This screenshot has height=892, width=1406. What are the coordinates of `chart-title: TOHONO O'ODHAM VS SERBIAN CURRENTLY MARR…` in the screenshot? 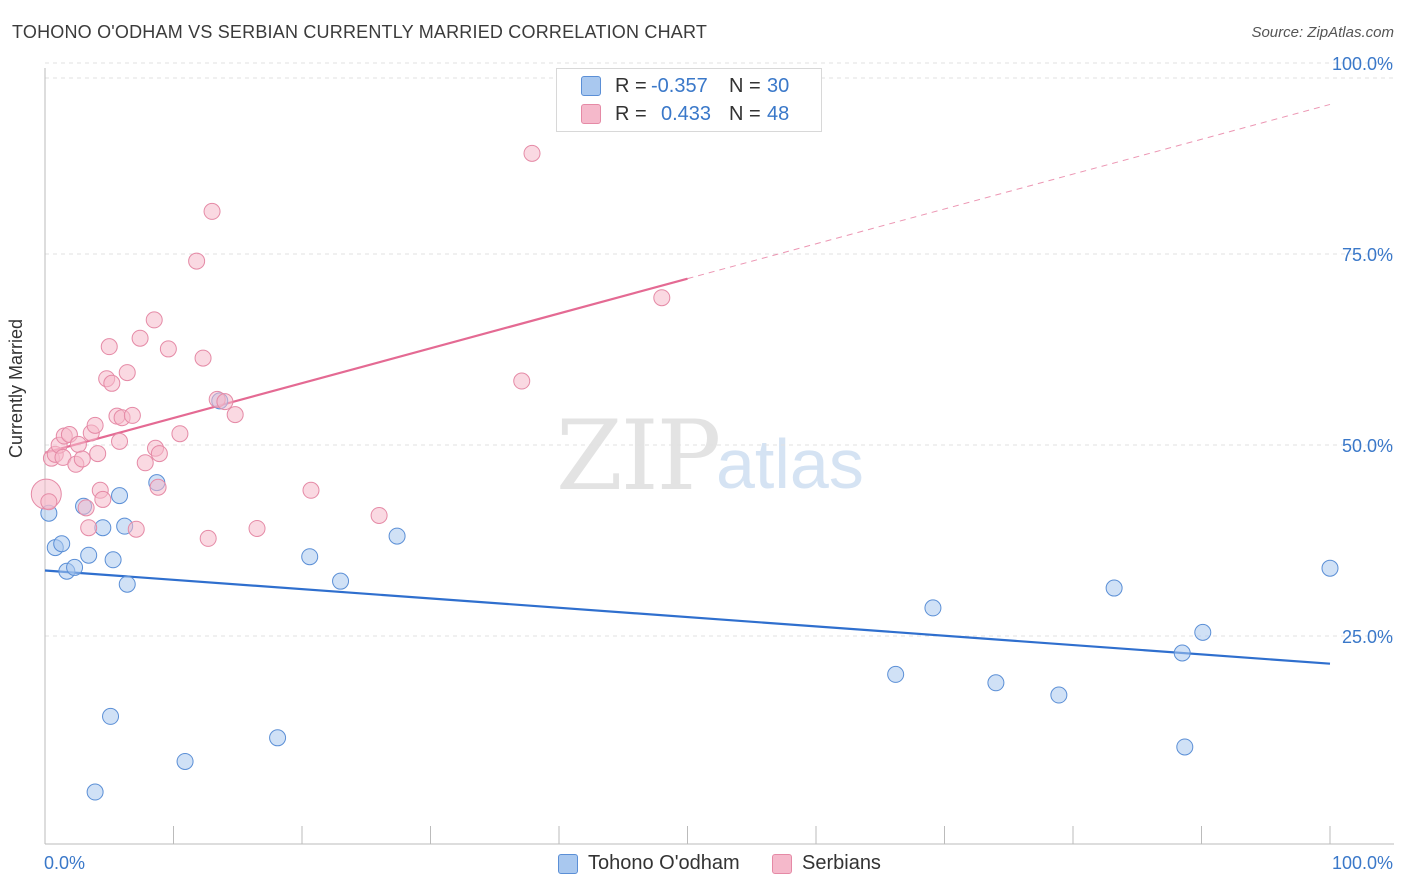 It's located at (360, 32).